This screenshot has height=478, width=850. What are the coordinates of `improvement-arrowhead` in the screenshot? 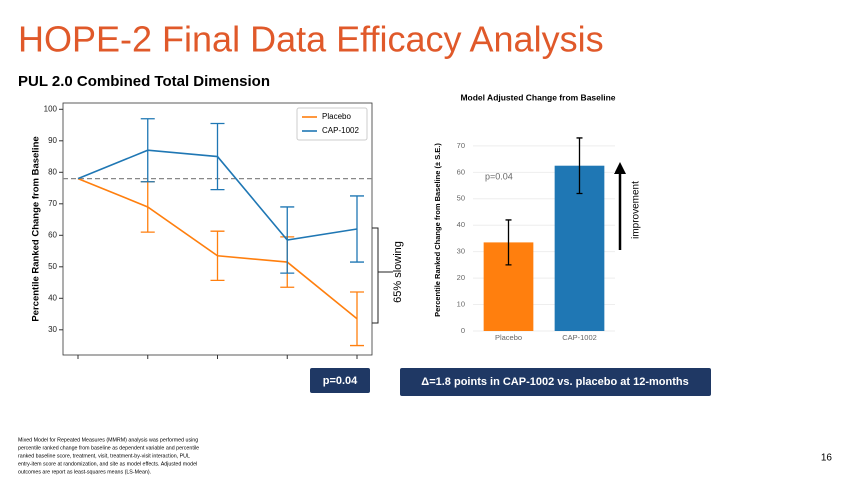 It's located at (620, 168).